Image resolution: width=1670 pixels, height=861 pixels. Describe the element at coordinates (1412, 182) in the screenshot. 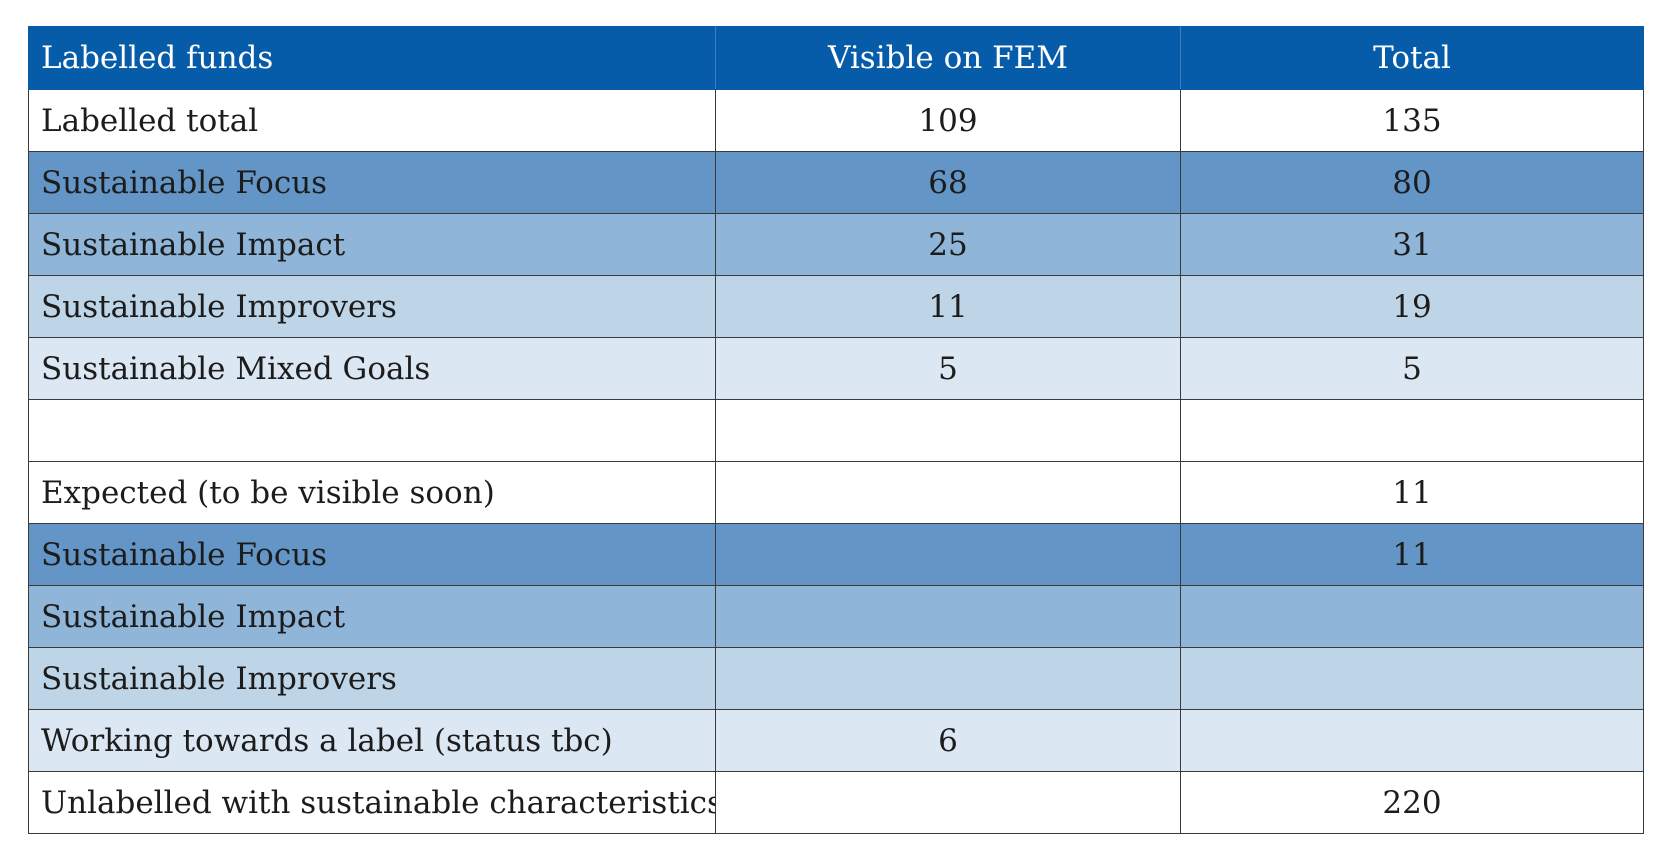

I see `row-total: 80` at that location.